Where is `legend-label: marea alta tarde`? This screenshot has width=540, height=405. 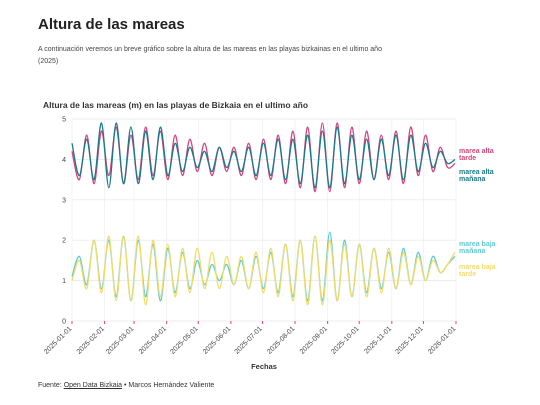
legend-label: marea alta tarde is located at coordinates (476, 155).